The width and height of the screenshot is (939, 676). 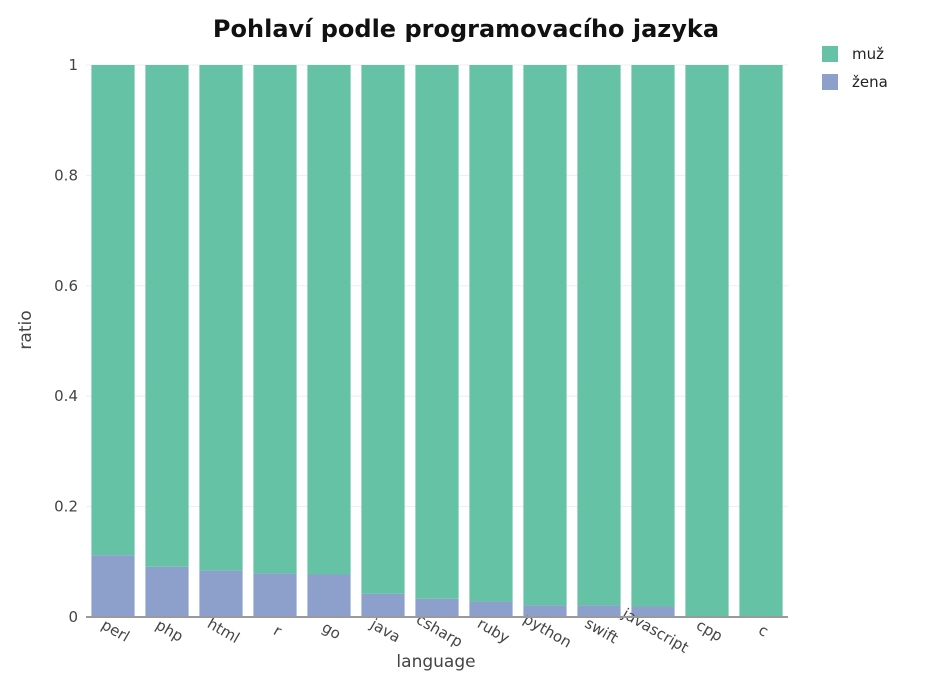 What do you see at coordinates (26, 329) in the screenshot?
I see `y-axis-title: ratio` at bounding box center [26, 329].